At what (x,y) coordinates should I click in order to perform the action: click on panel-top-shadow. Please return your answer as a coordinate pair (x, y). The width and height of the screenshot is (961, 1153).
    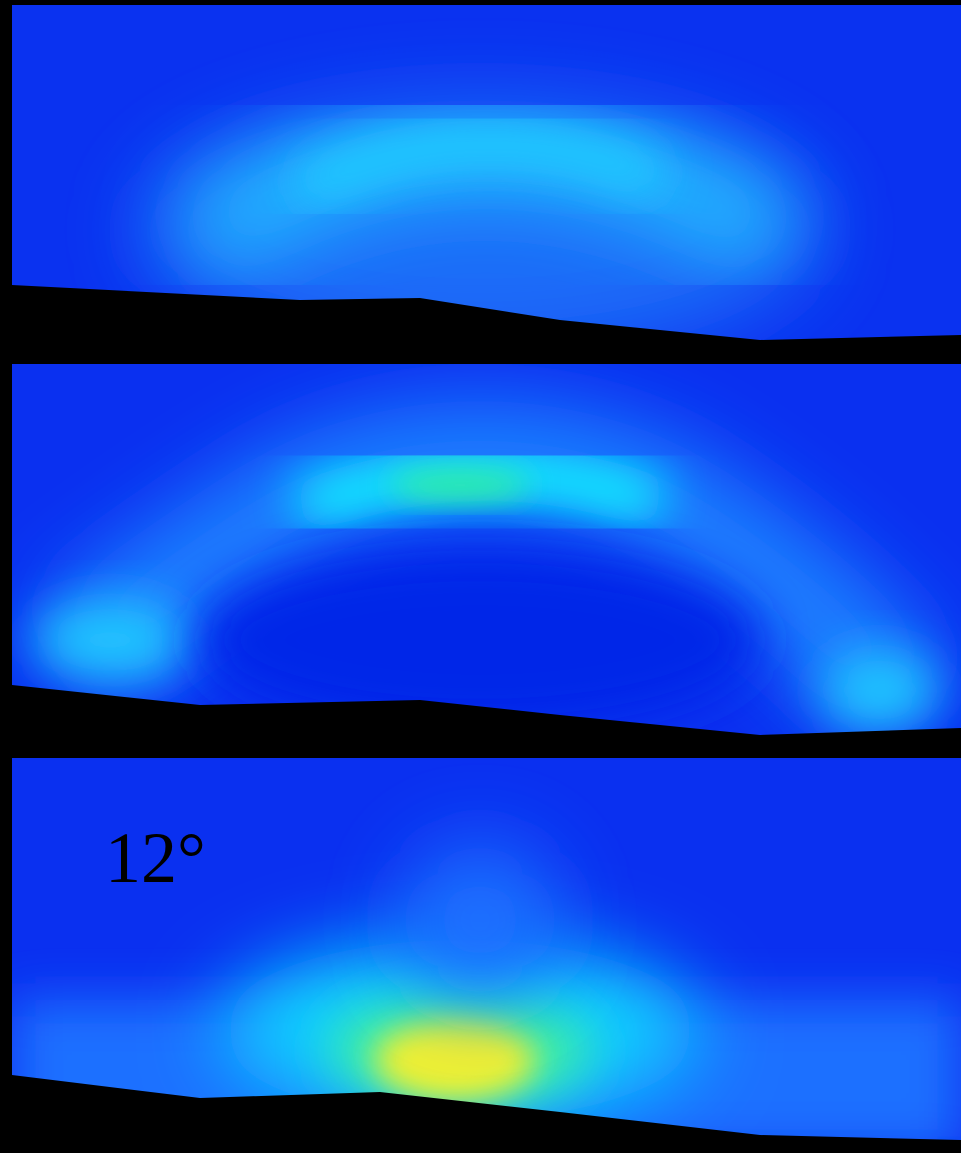
    Looking at the image, I should click on (486, 323).